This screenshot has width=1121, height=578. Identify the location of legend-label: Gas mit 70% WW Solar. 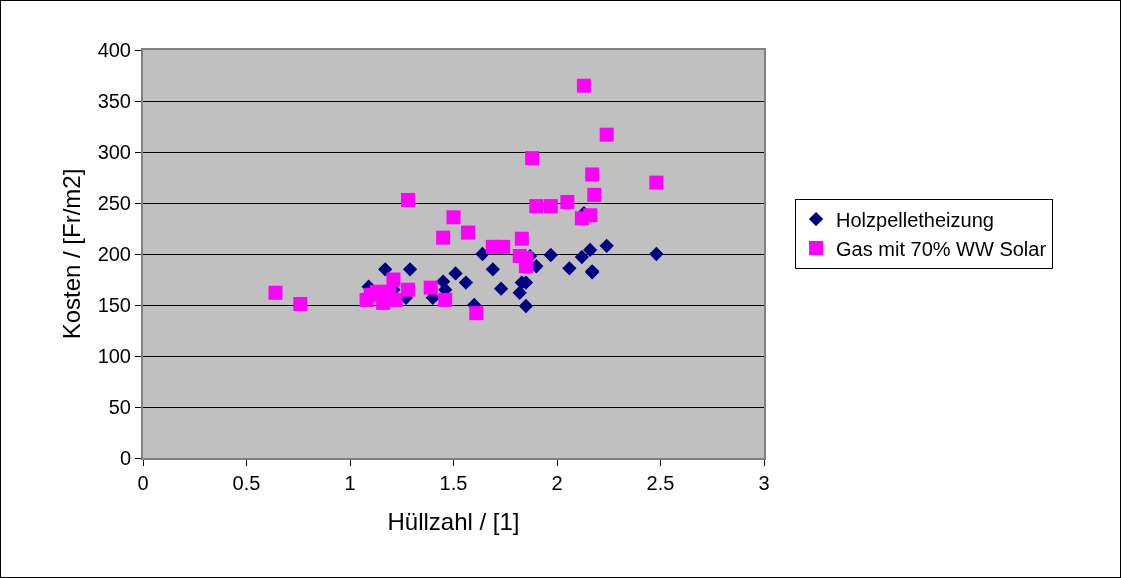
(941, 248).